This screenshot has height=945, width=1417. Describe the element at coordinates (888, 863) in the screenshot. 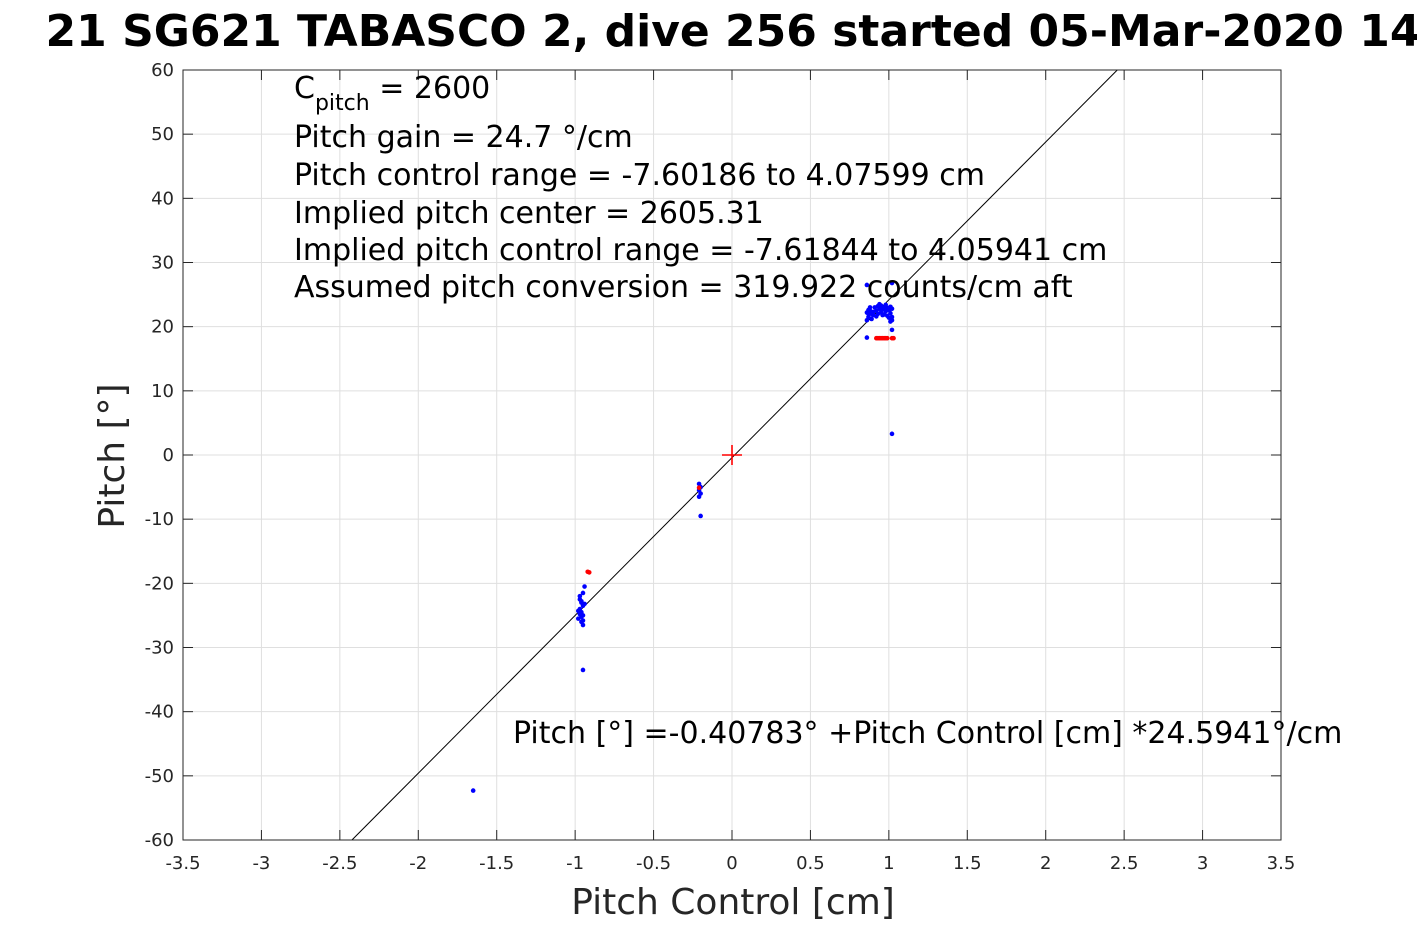

I see `x-tick-label: 1` at that location.